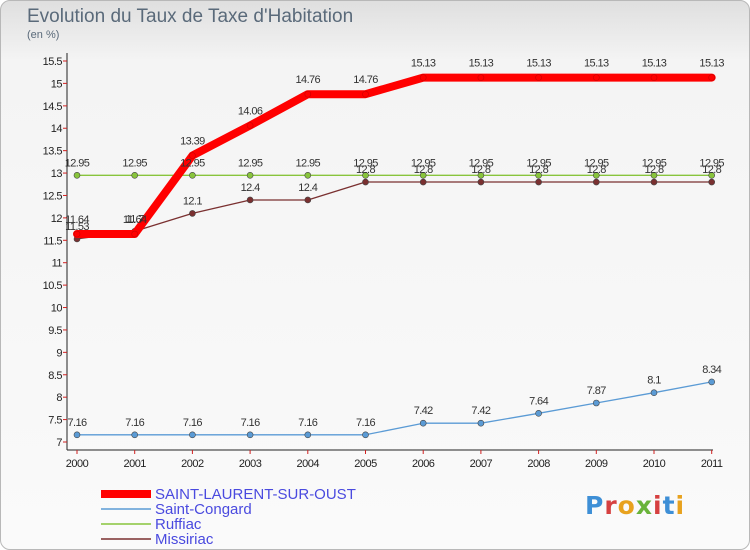 This screenshot has width=750, height=550. I want to click on data-label-3: 11.7, so click(135, 219).